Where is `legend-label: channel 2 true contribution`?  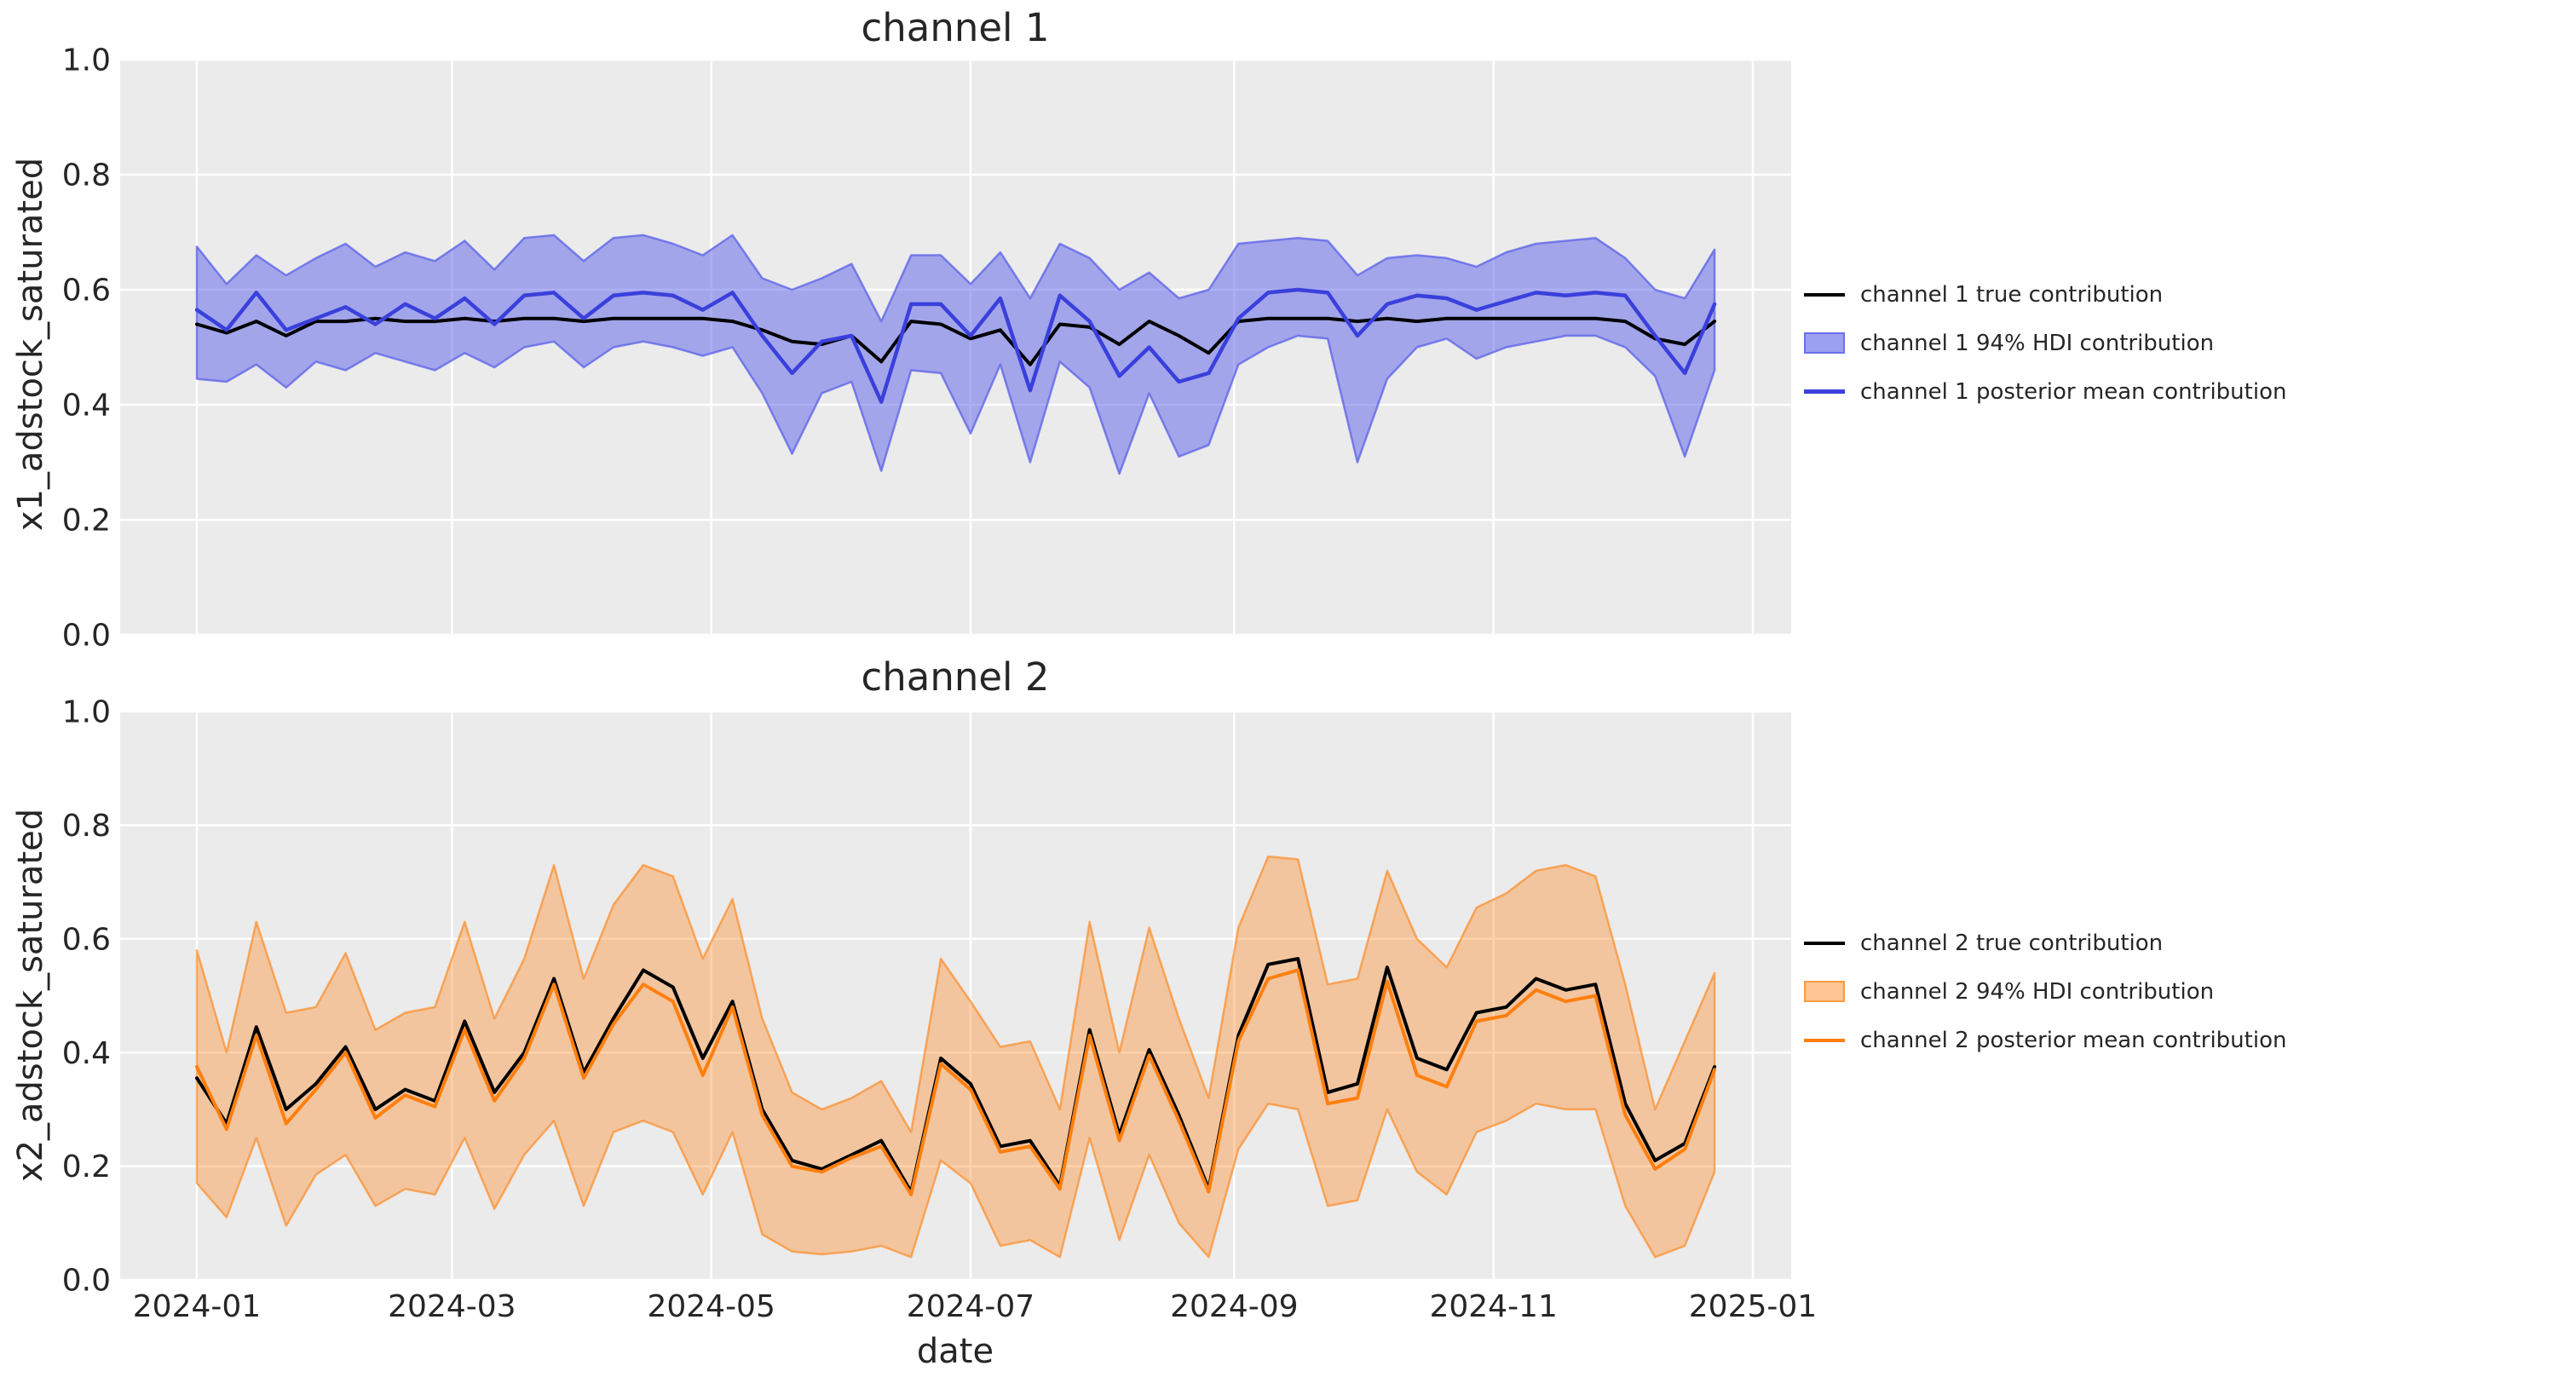
legend-label: channel 2 true contribution is located at coordinates (2012, 943).